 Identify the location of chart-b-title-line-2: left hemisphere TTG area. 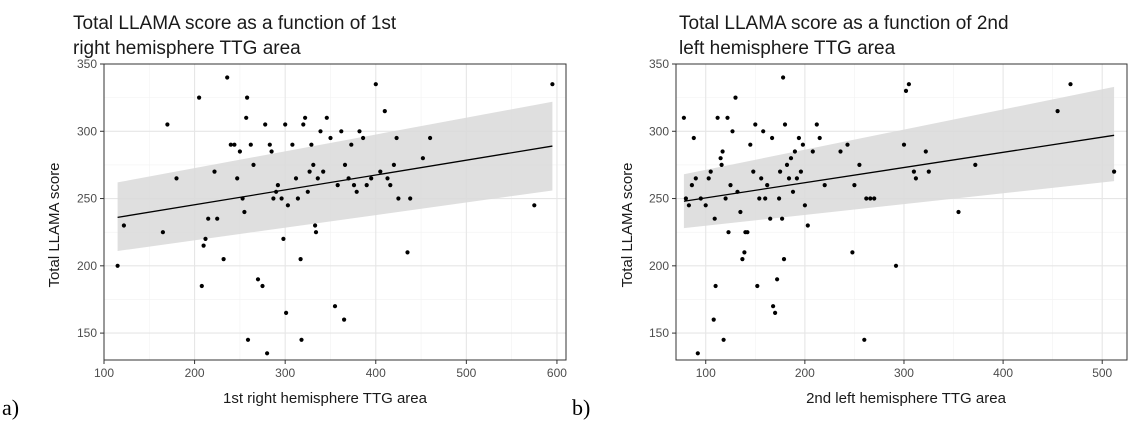
(787, 48).